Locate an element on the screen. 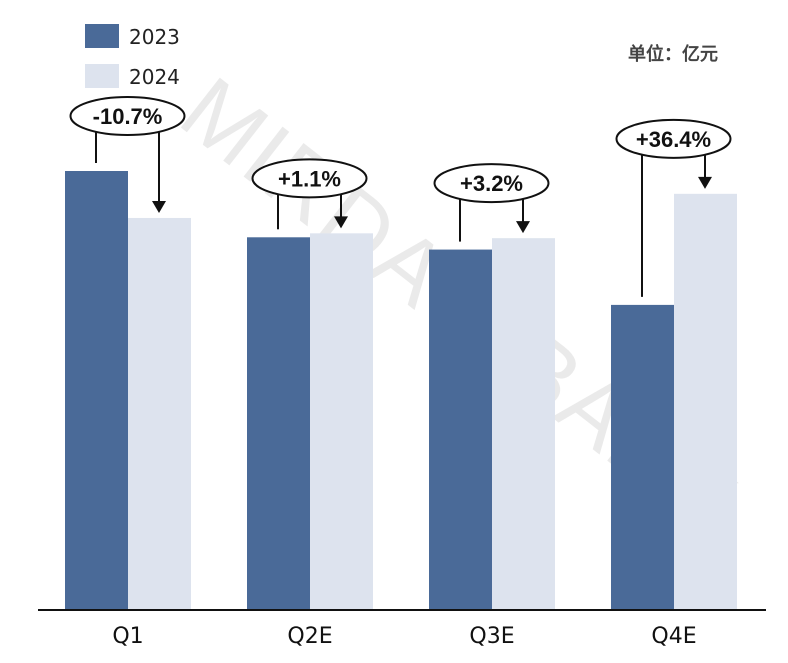  change-arrowhead-q1 is located at coordinates (159, 206).